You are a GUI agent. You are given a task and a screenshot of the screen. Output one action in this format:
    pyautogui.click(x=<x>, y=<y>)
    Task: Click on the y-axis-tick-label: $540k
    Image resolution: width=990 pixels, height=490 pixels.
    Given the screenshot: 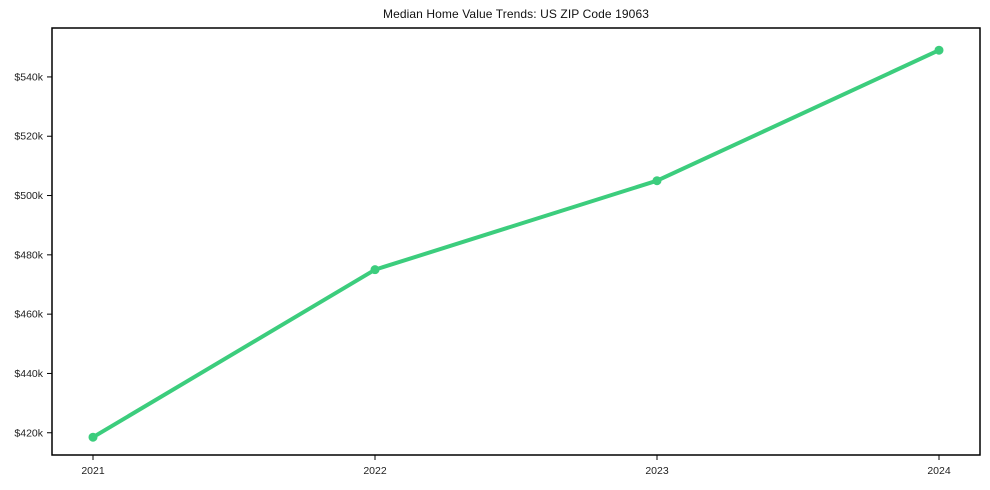 What is the action you would take?
    pyautogui.click(x=28, y=77)
    